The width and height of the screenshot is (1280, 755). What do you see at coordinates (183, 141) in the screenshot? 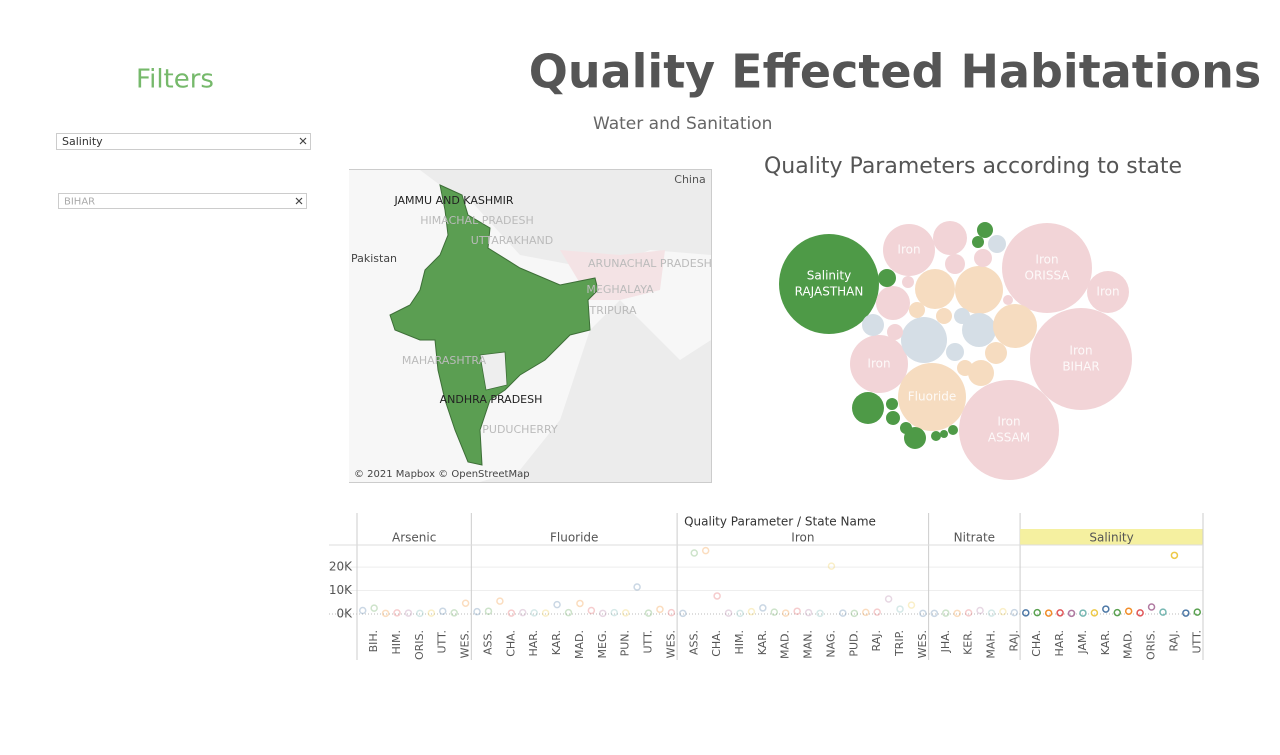
I see `parameter-filter` at bounding box center [183, 141].